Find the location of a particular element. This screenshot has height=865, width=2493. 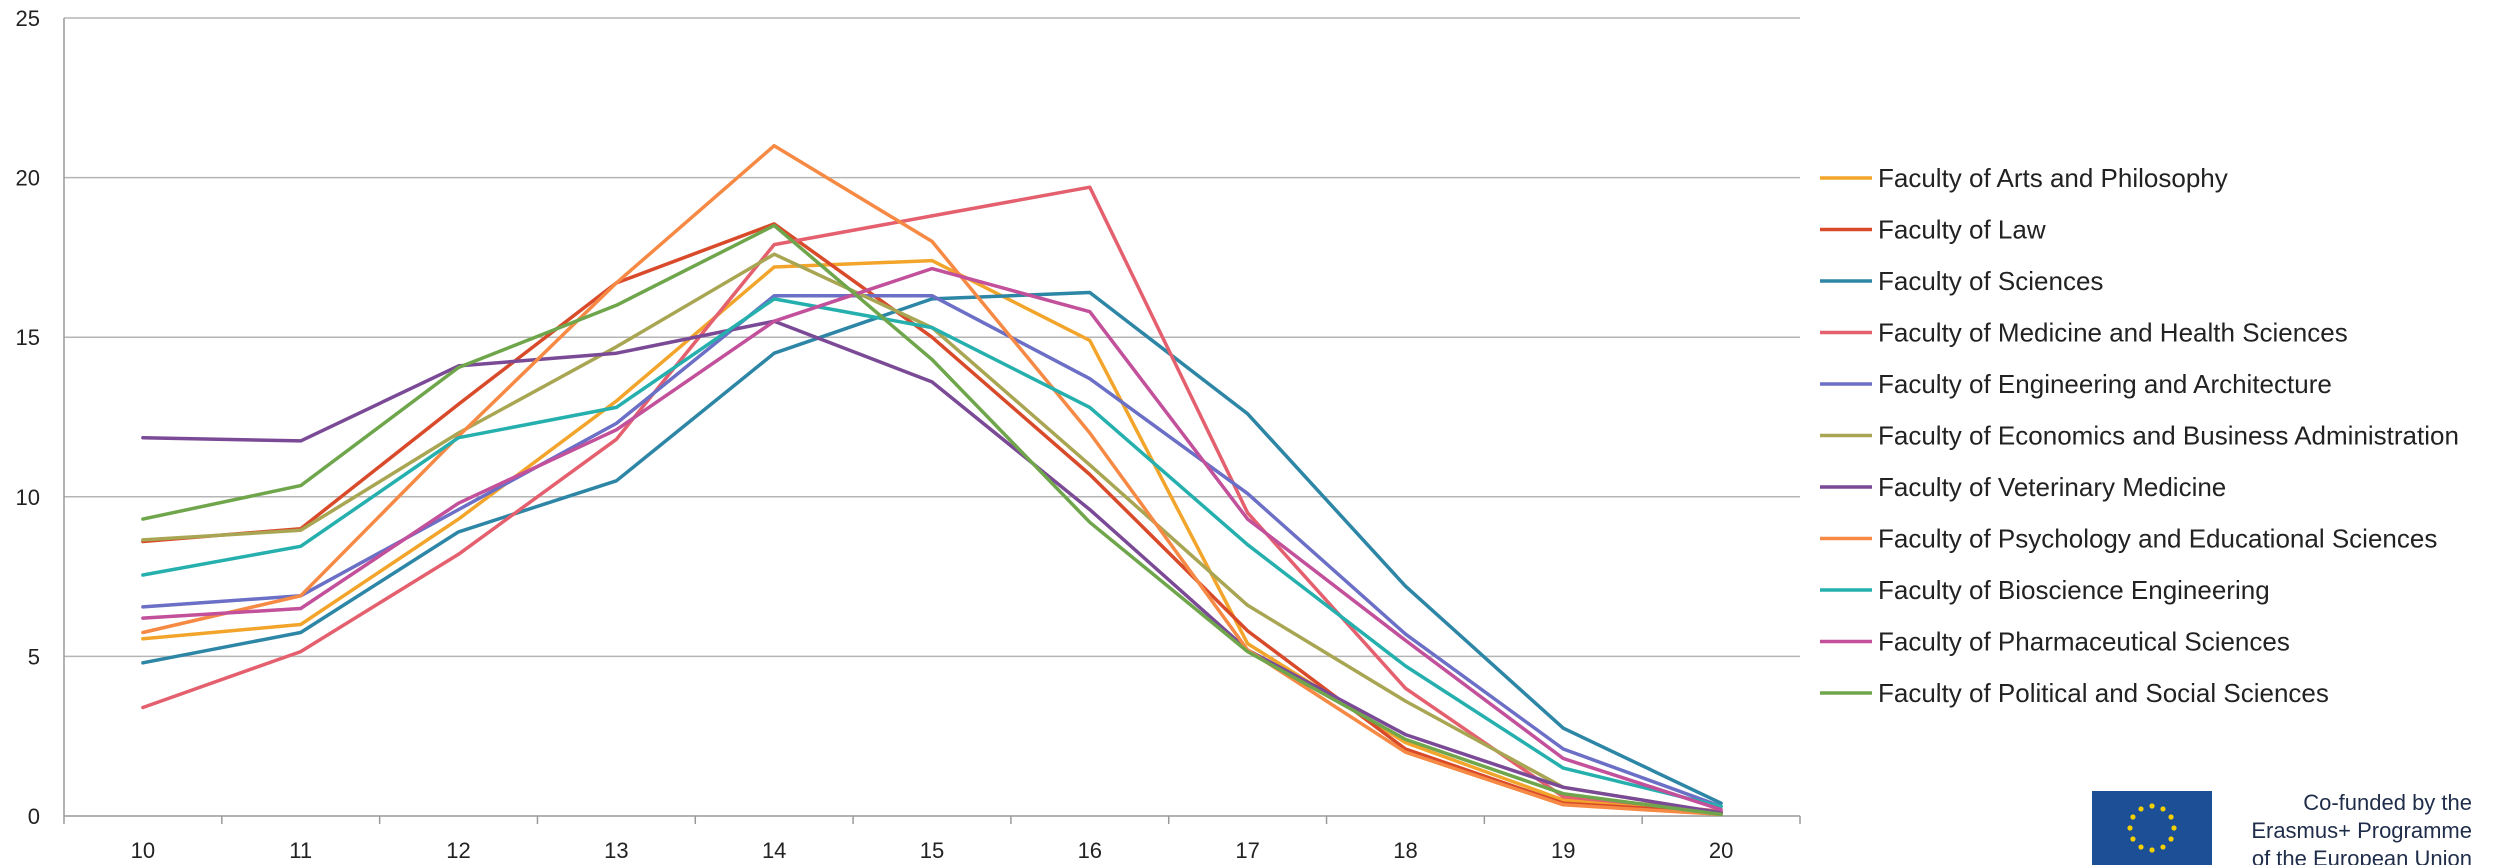

legend-label: Faculty of Arts and Philosophy is located at coordinates (2053, 178).